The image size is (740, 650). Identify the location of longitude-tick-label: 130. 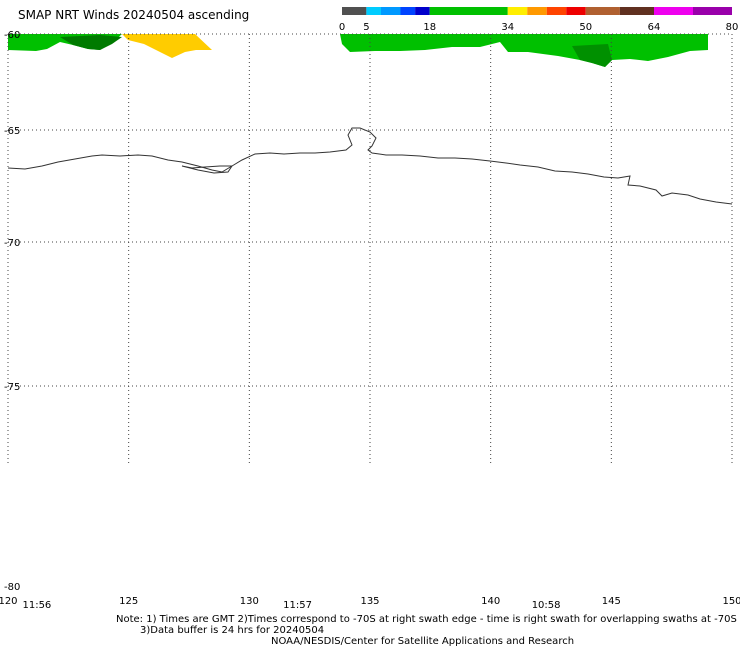
(249, 601).